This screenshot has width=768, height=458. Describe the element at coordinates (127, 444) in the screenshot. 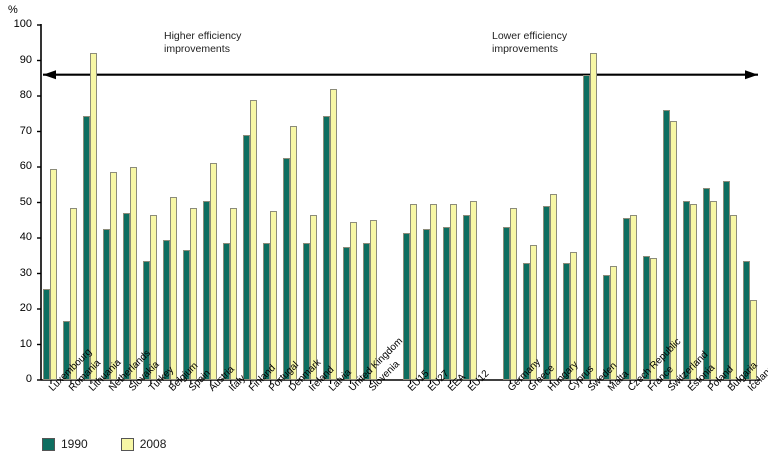

I see `legend-swatch-2008-icon` at that location.